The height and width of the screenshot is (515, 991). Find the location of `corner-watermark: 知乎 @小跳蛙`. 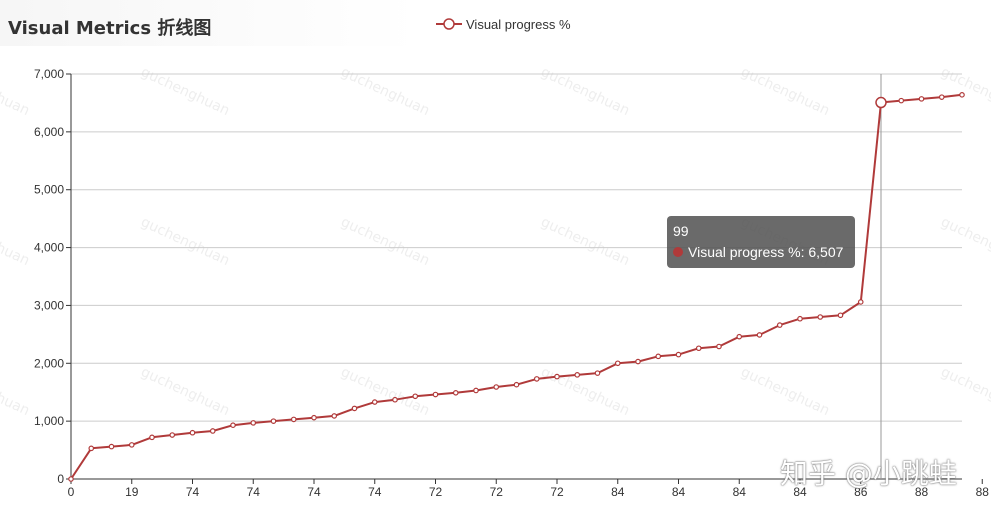

corner-watermark: 知乎 @小跳蛙 is located at coordinates (868, 473).